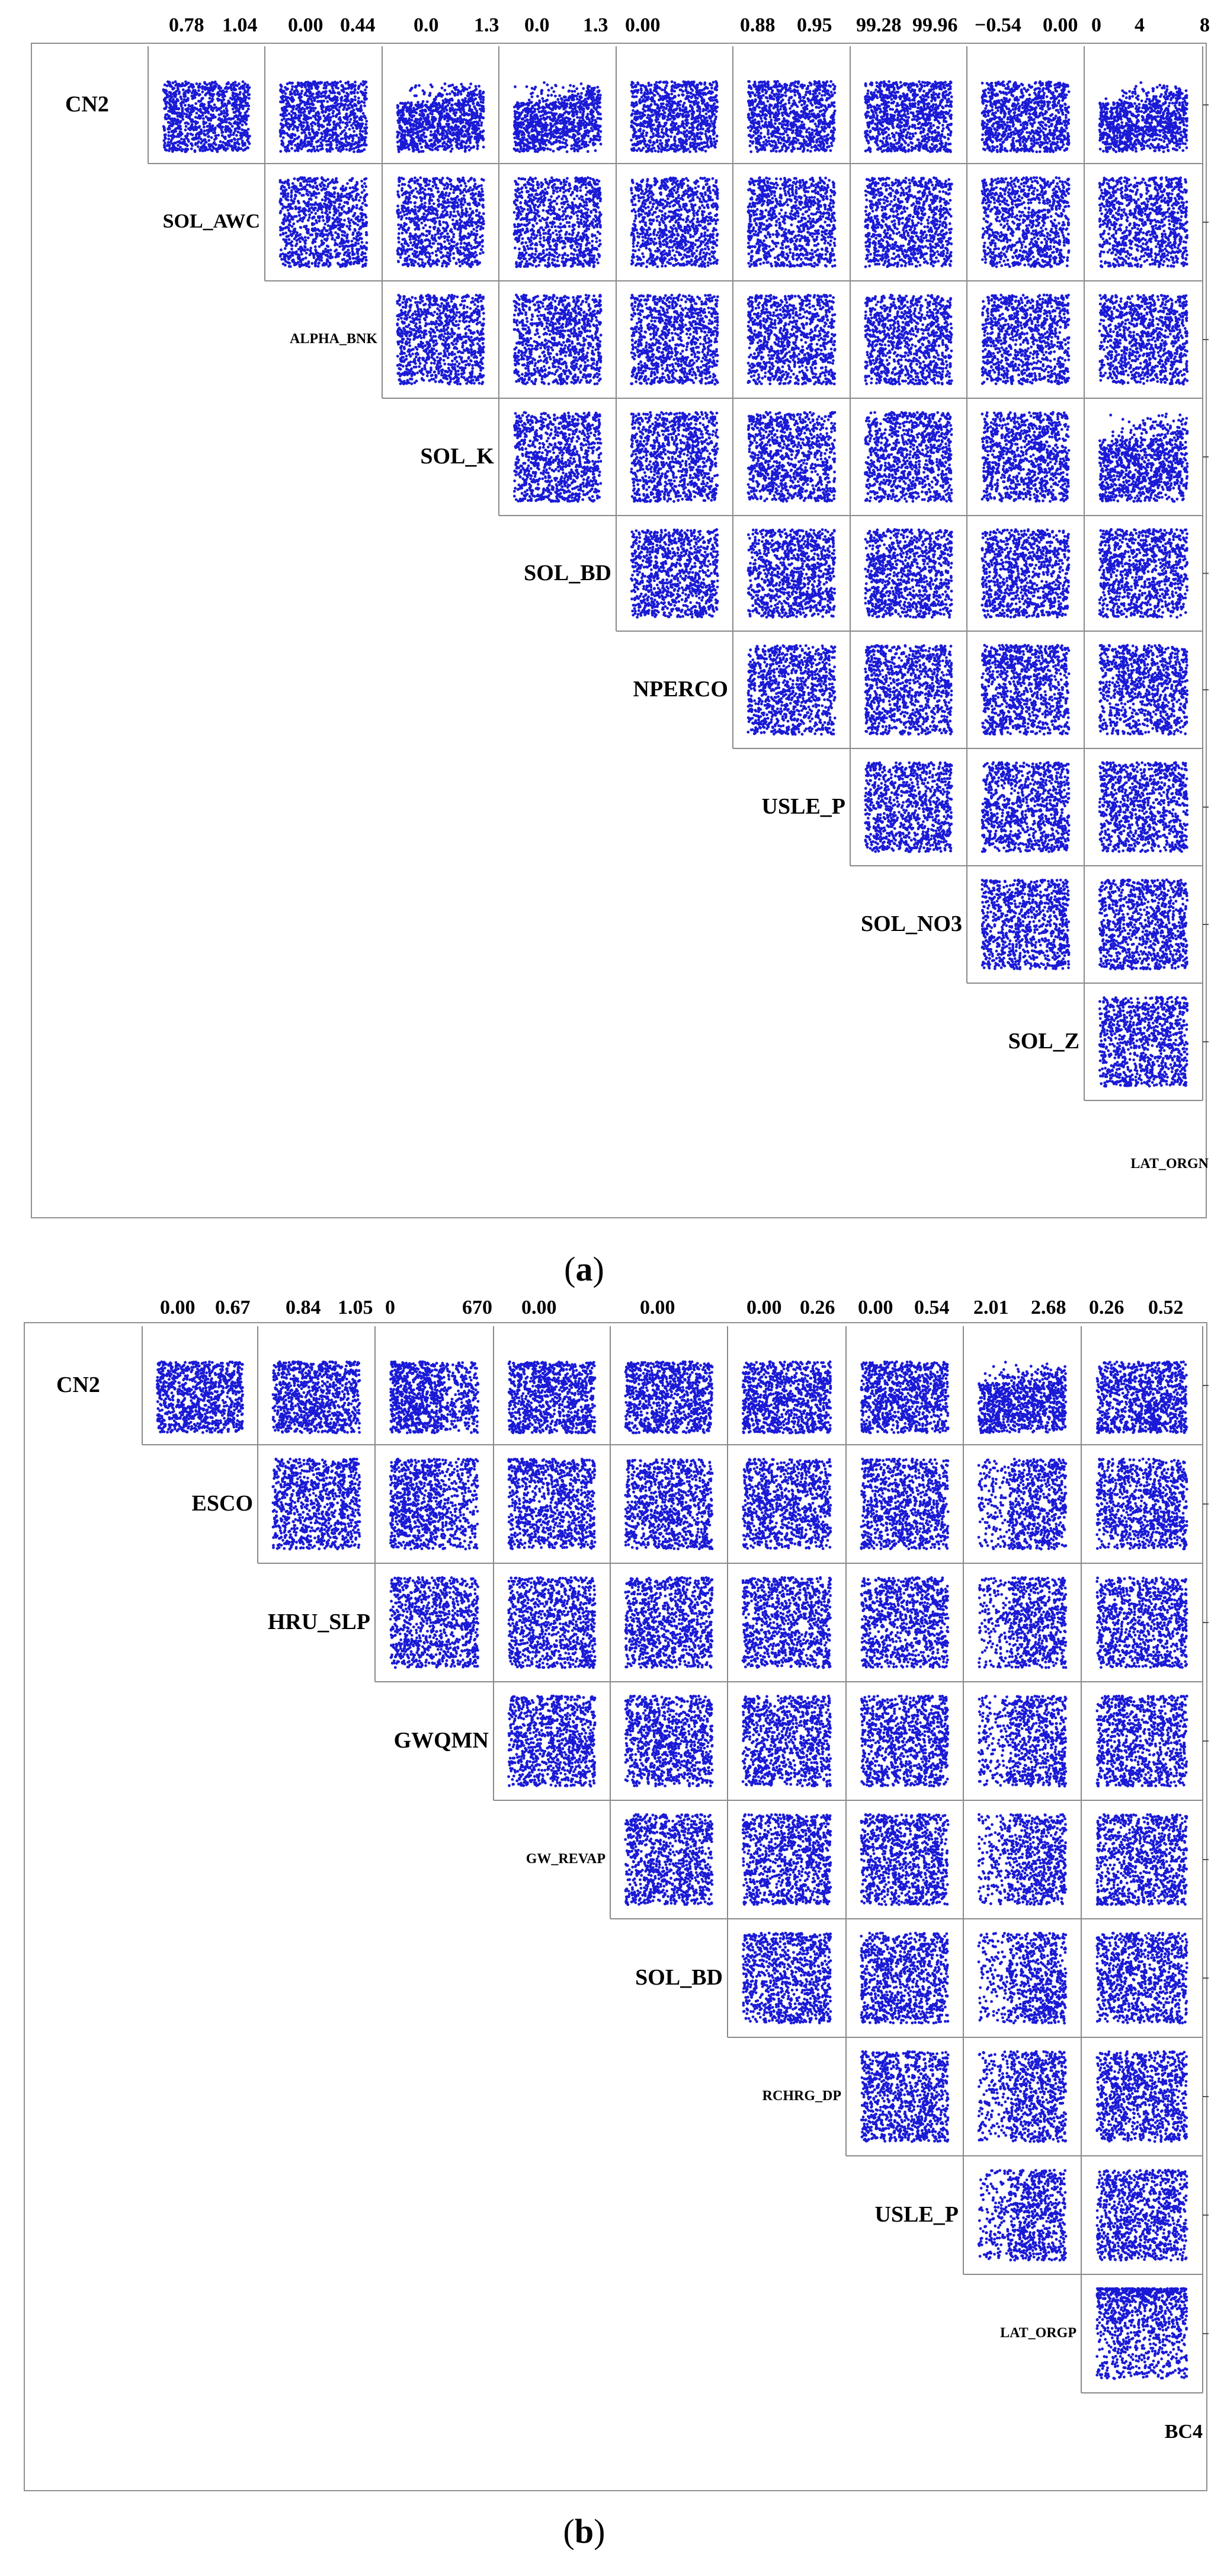 The width and height of the screenshot is (1224, 2576). Describe the element at coordinates (240, 25) in the screenshot. I see `tick-label: 1.04` at that location.